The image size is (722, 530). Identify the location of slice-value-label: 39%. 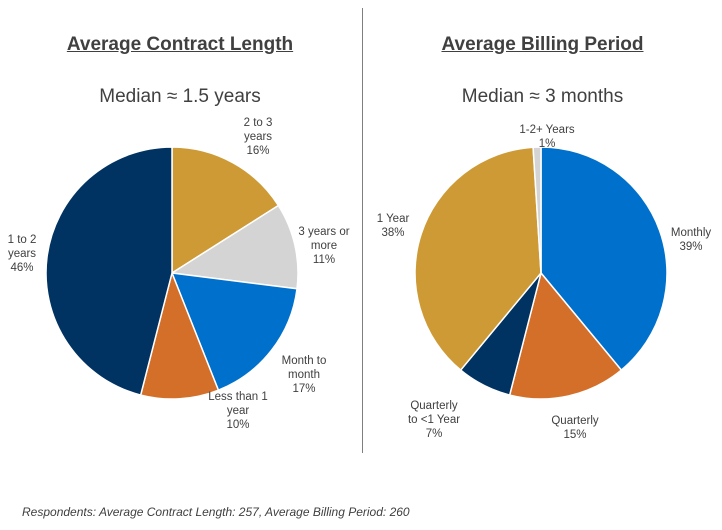
(691, 247).